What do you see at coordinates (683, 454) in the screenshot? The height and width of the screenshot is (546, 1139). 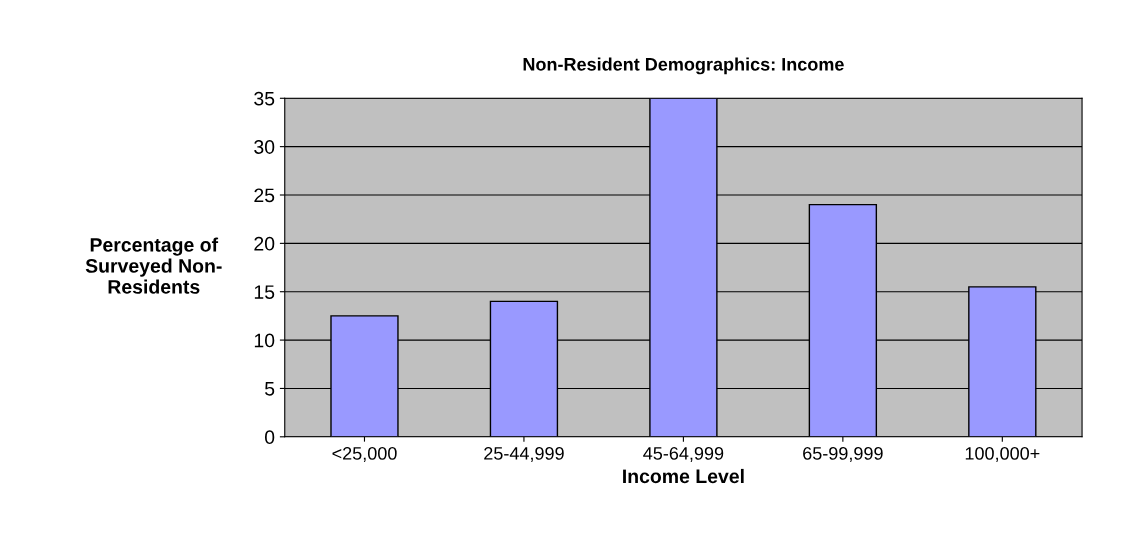 I see `x-tick-label: 45-64,999` at bounding box center [683, 454].